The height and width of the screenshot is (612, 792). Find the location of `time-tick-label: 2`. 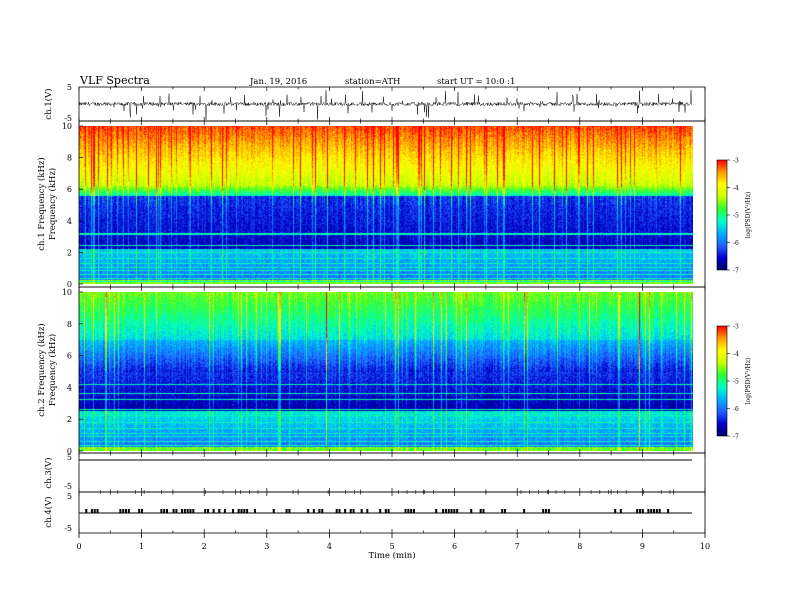

time-tick-label: 2 is located at coordinates (204, 546).